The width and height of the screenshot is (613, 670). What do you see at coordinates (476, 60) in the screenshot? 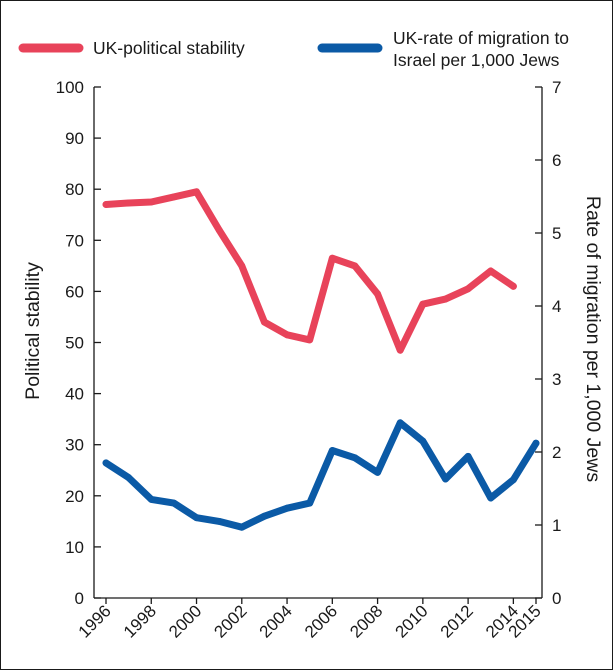
I see `legend-label-migration-rate-line-2: Israel per 1,000 Jews` at bounding box center [476, 60].